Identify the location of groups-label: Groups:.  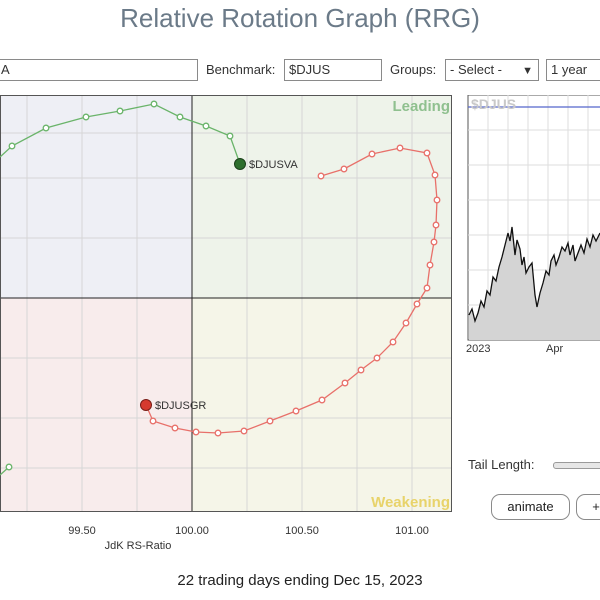
(413, 69).